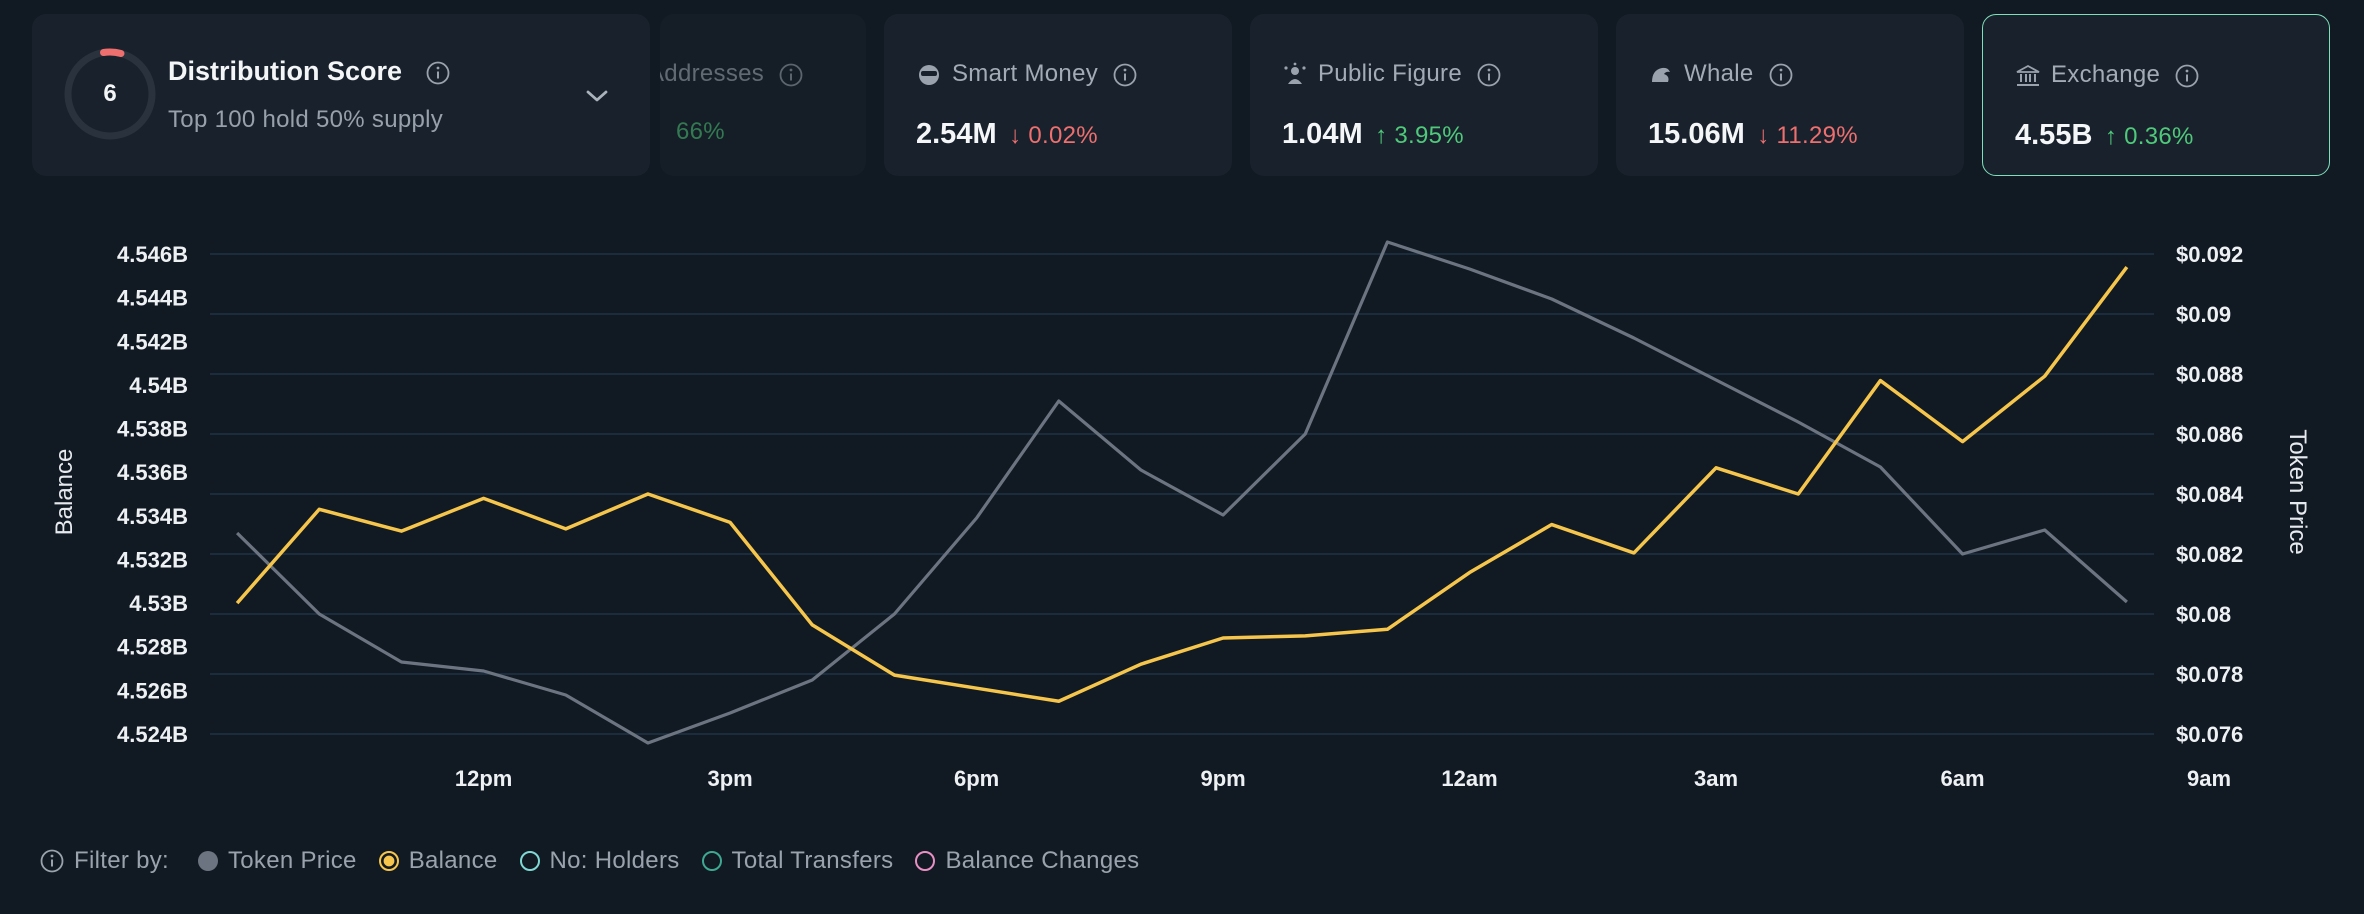 The image size is (2364, 914). What do you see at coordinates (1661, 74) in the screenshot?
I see `whale-icon` at bounding box center [1661, 74].